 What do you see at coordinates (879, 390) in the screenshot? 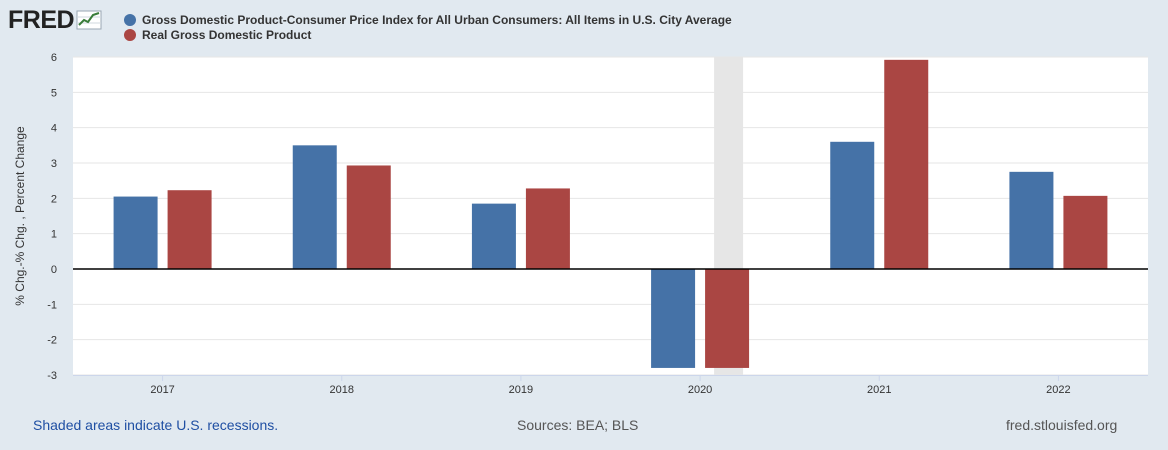
I see `x-tick-label: 2021` at bounding box center [879, 390].